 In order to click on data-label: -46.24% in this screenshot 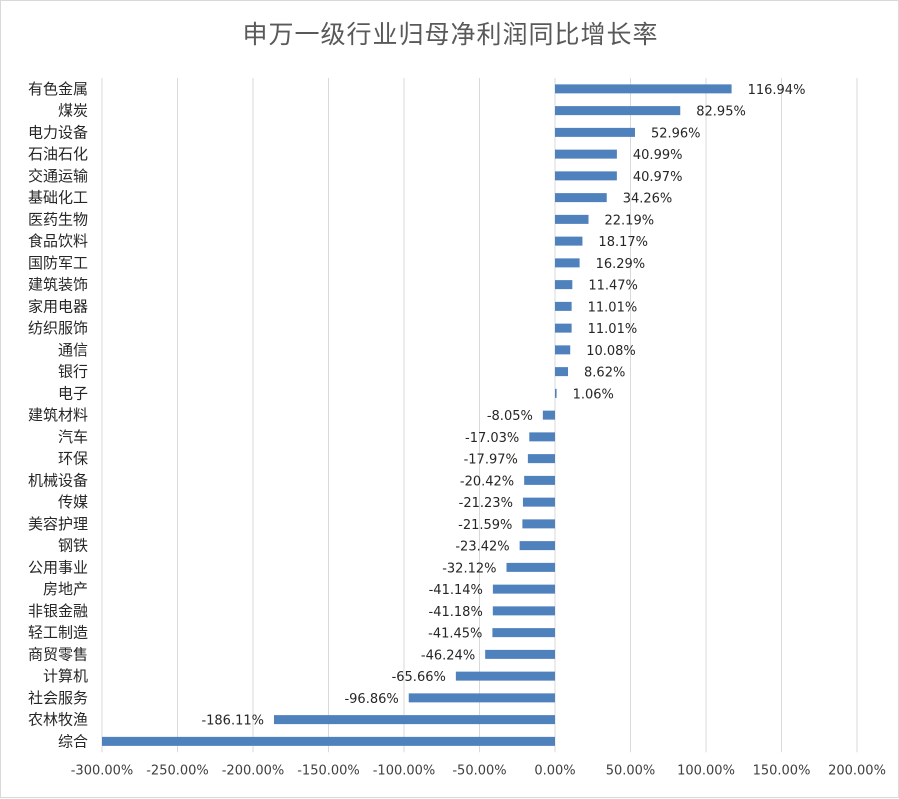, I will do `click(448, 655)`.